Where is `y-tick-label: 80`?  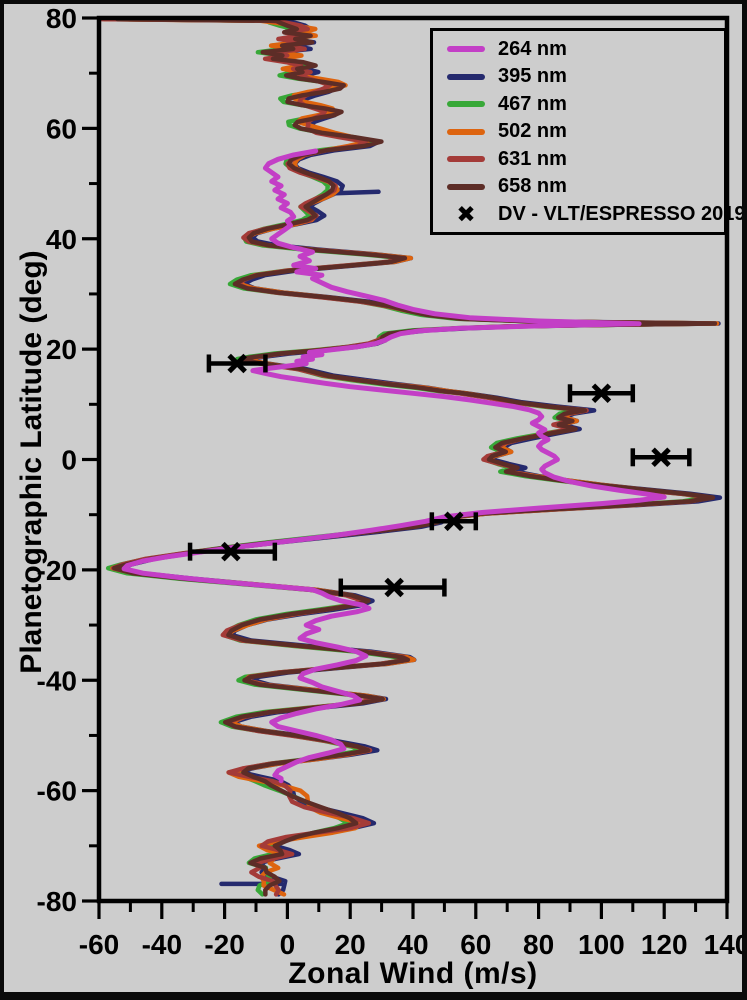 y-tick-label: 80 is located at coordinates (61, 19).